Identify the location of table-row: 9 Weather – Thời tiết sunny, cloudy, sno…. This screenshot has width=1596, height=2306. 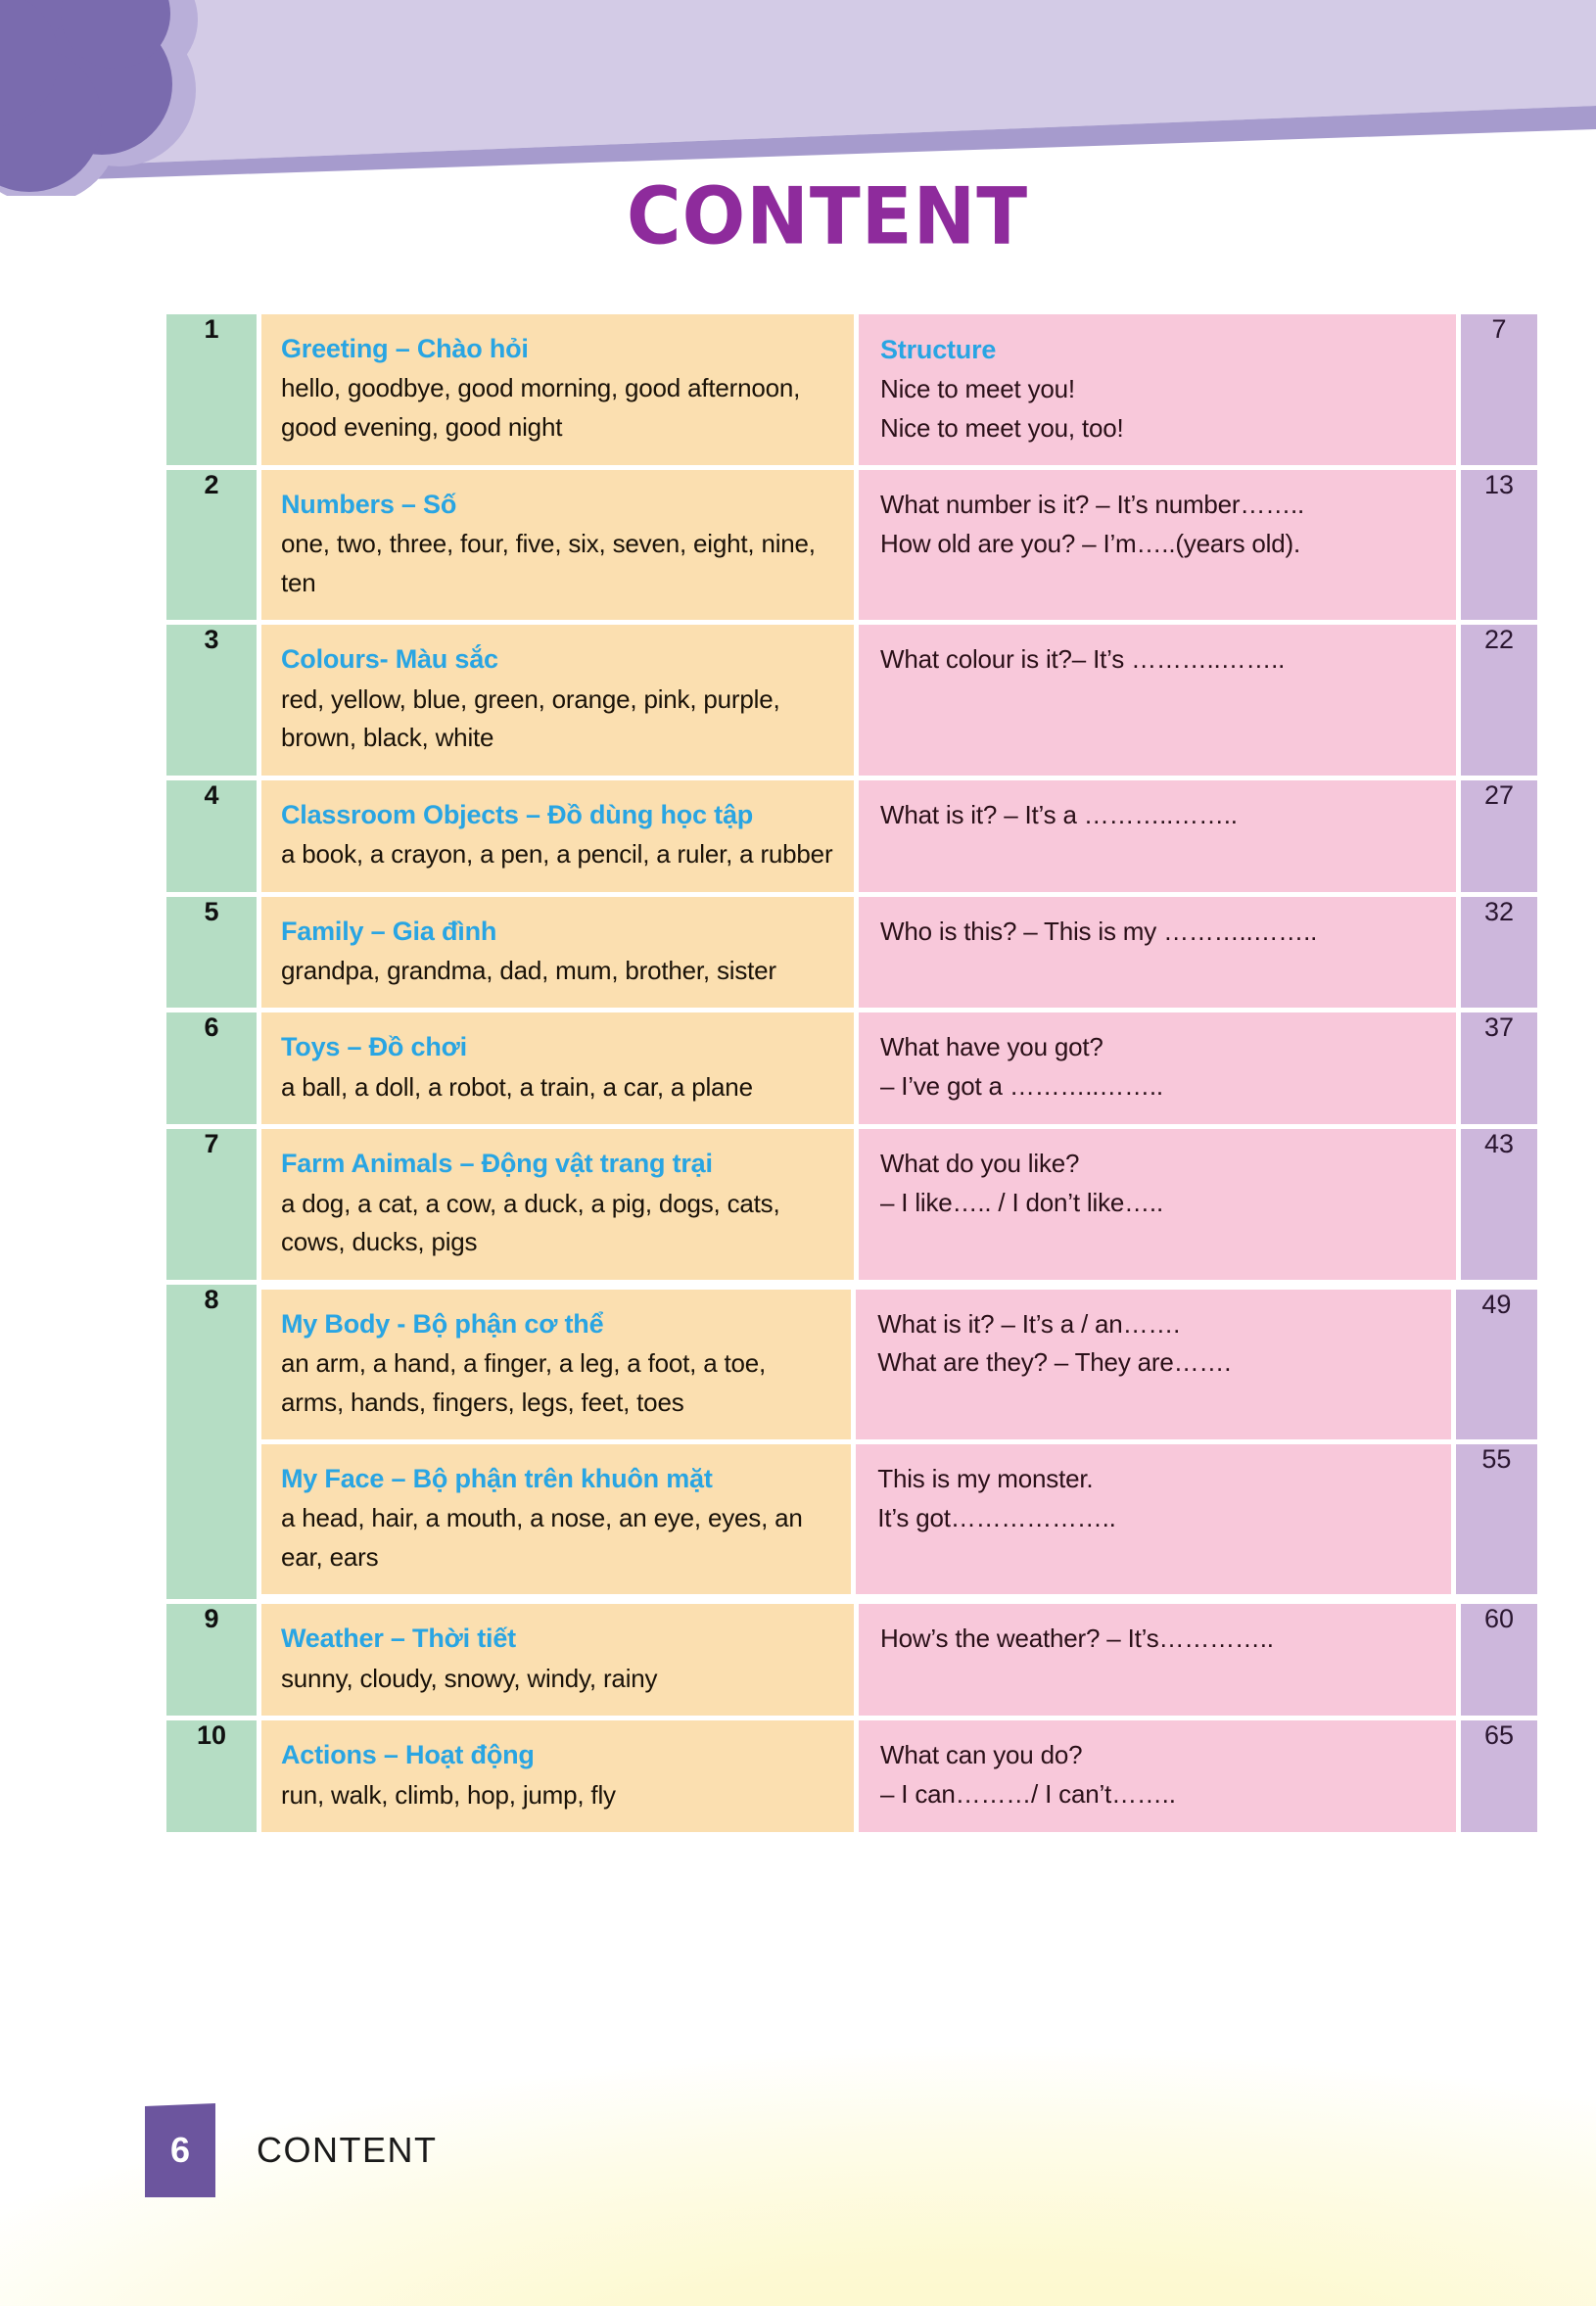
(851, 1660).